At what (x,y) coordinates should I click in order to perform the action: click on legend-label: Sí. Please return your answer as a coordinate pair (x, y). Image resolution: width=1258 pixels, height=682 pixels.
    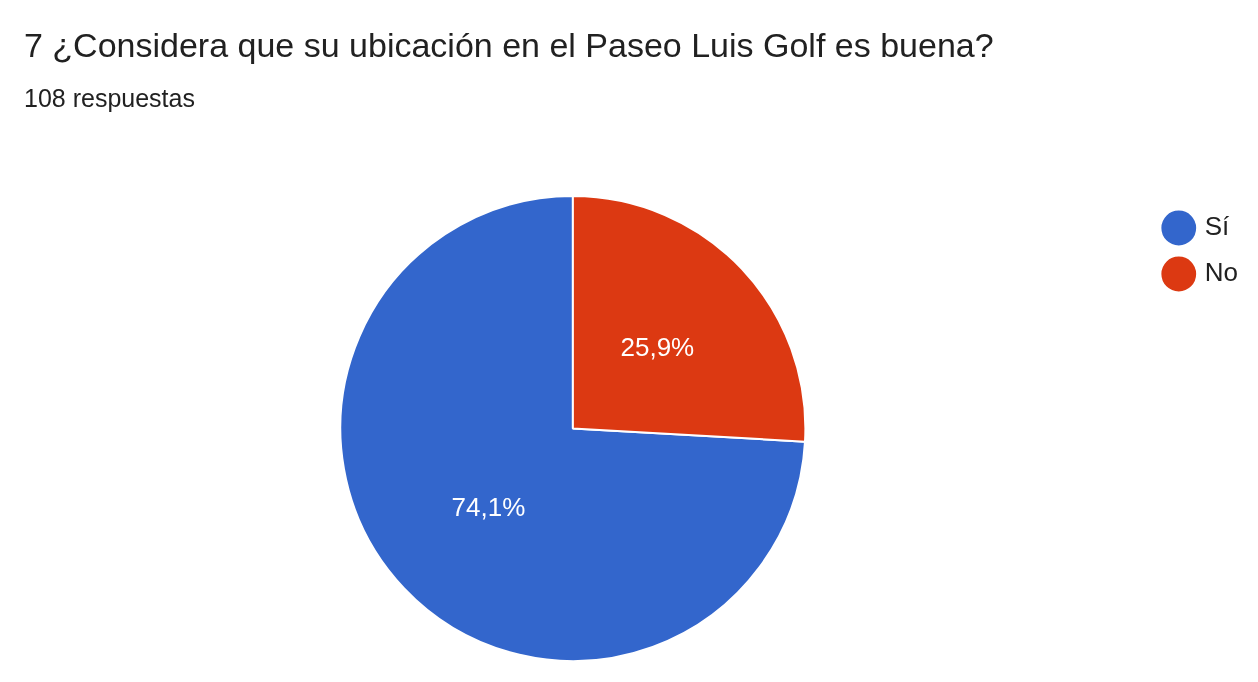
    Looking at the image, I should click on (1217, 226).